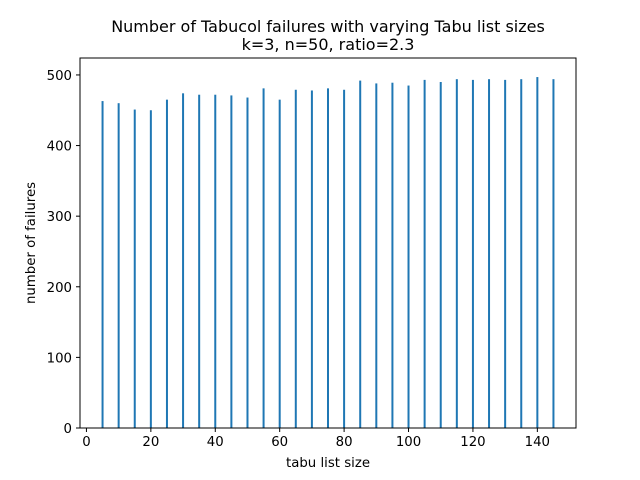  What do you see at coordinates (328, 463) in the screenshot?
I see `x-axis-label: tabu list size` at bounding box center [328, 463].